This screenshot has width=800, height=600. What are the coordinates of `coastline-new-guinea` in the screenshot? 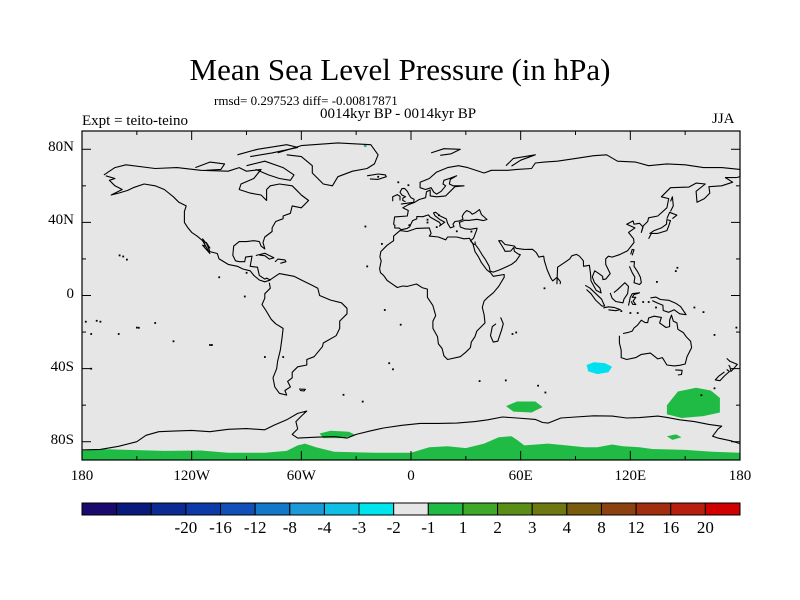 It's located at (668, 306).